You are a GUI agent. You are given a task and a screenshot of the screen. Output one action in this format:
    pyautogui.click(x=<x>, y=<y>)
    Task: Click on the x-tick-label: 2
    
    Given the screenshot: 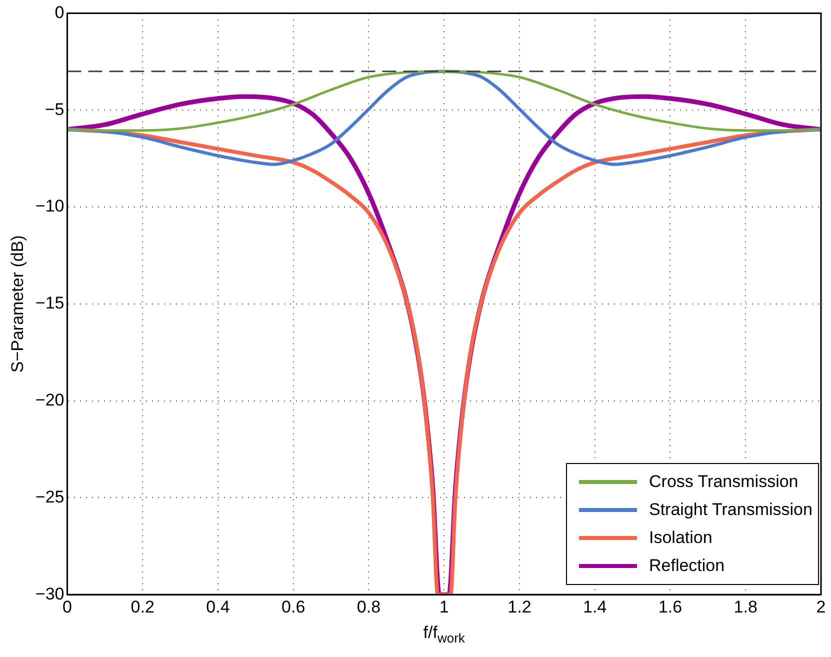 What is the action you would take?
    pyautogui.click(x=821, y=606)
    